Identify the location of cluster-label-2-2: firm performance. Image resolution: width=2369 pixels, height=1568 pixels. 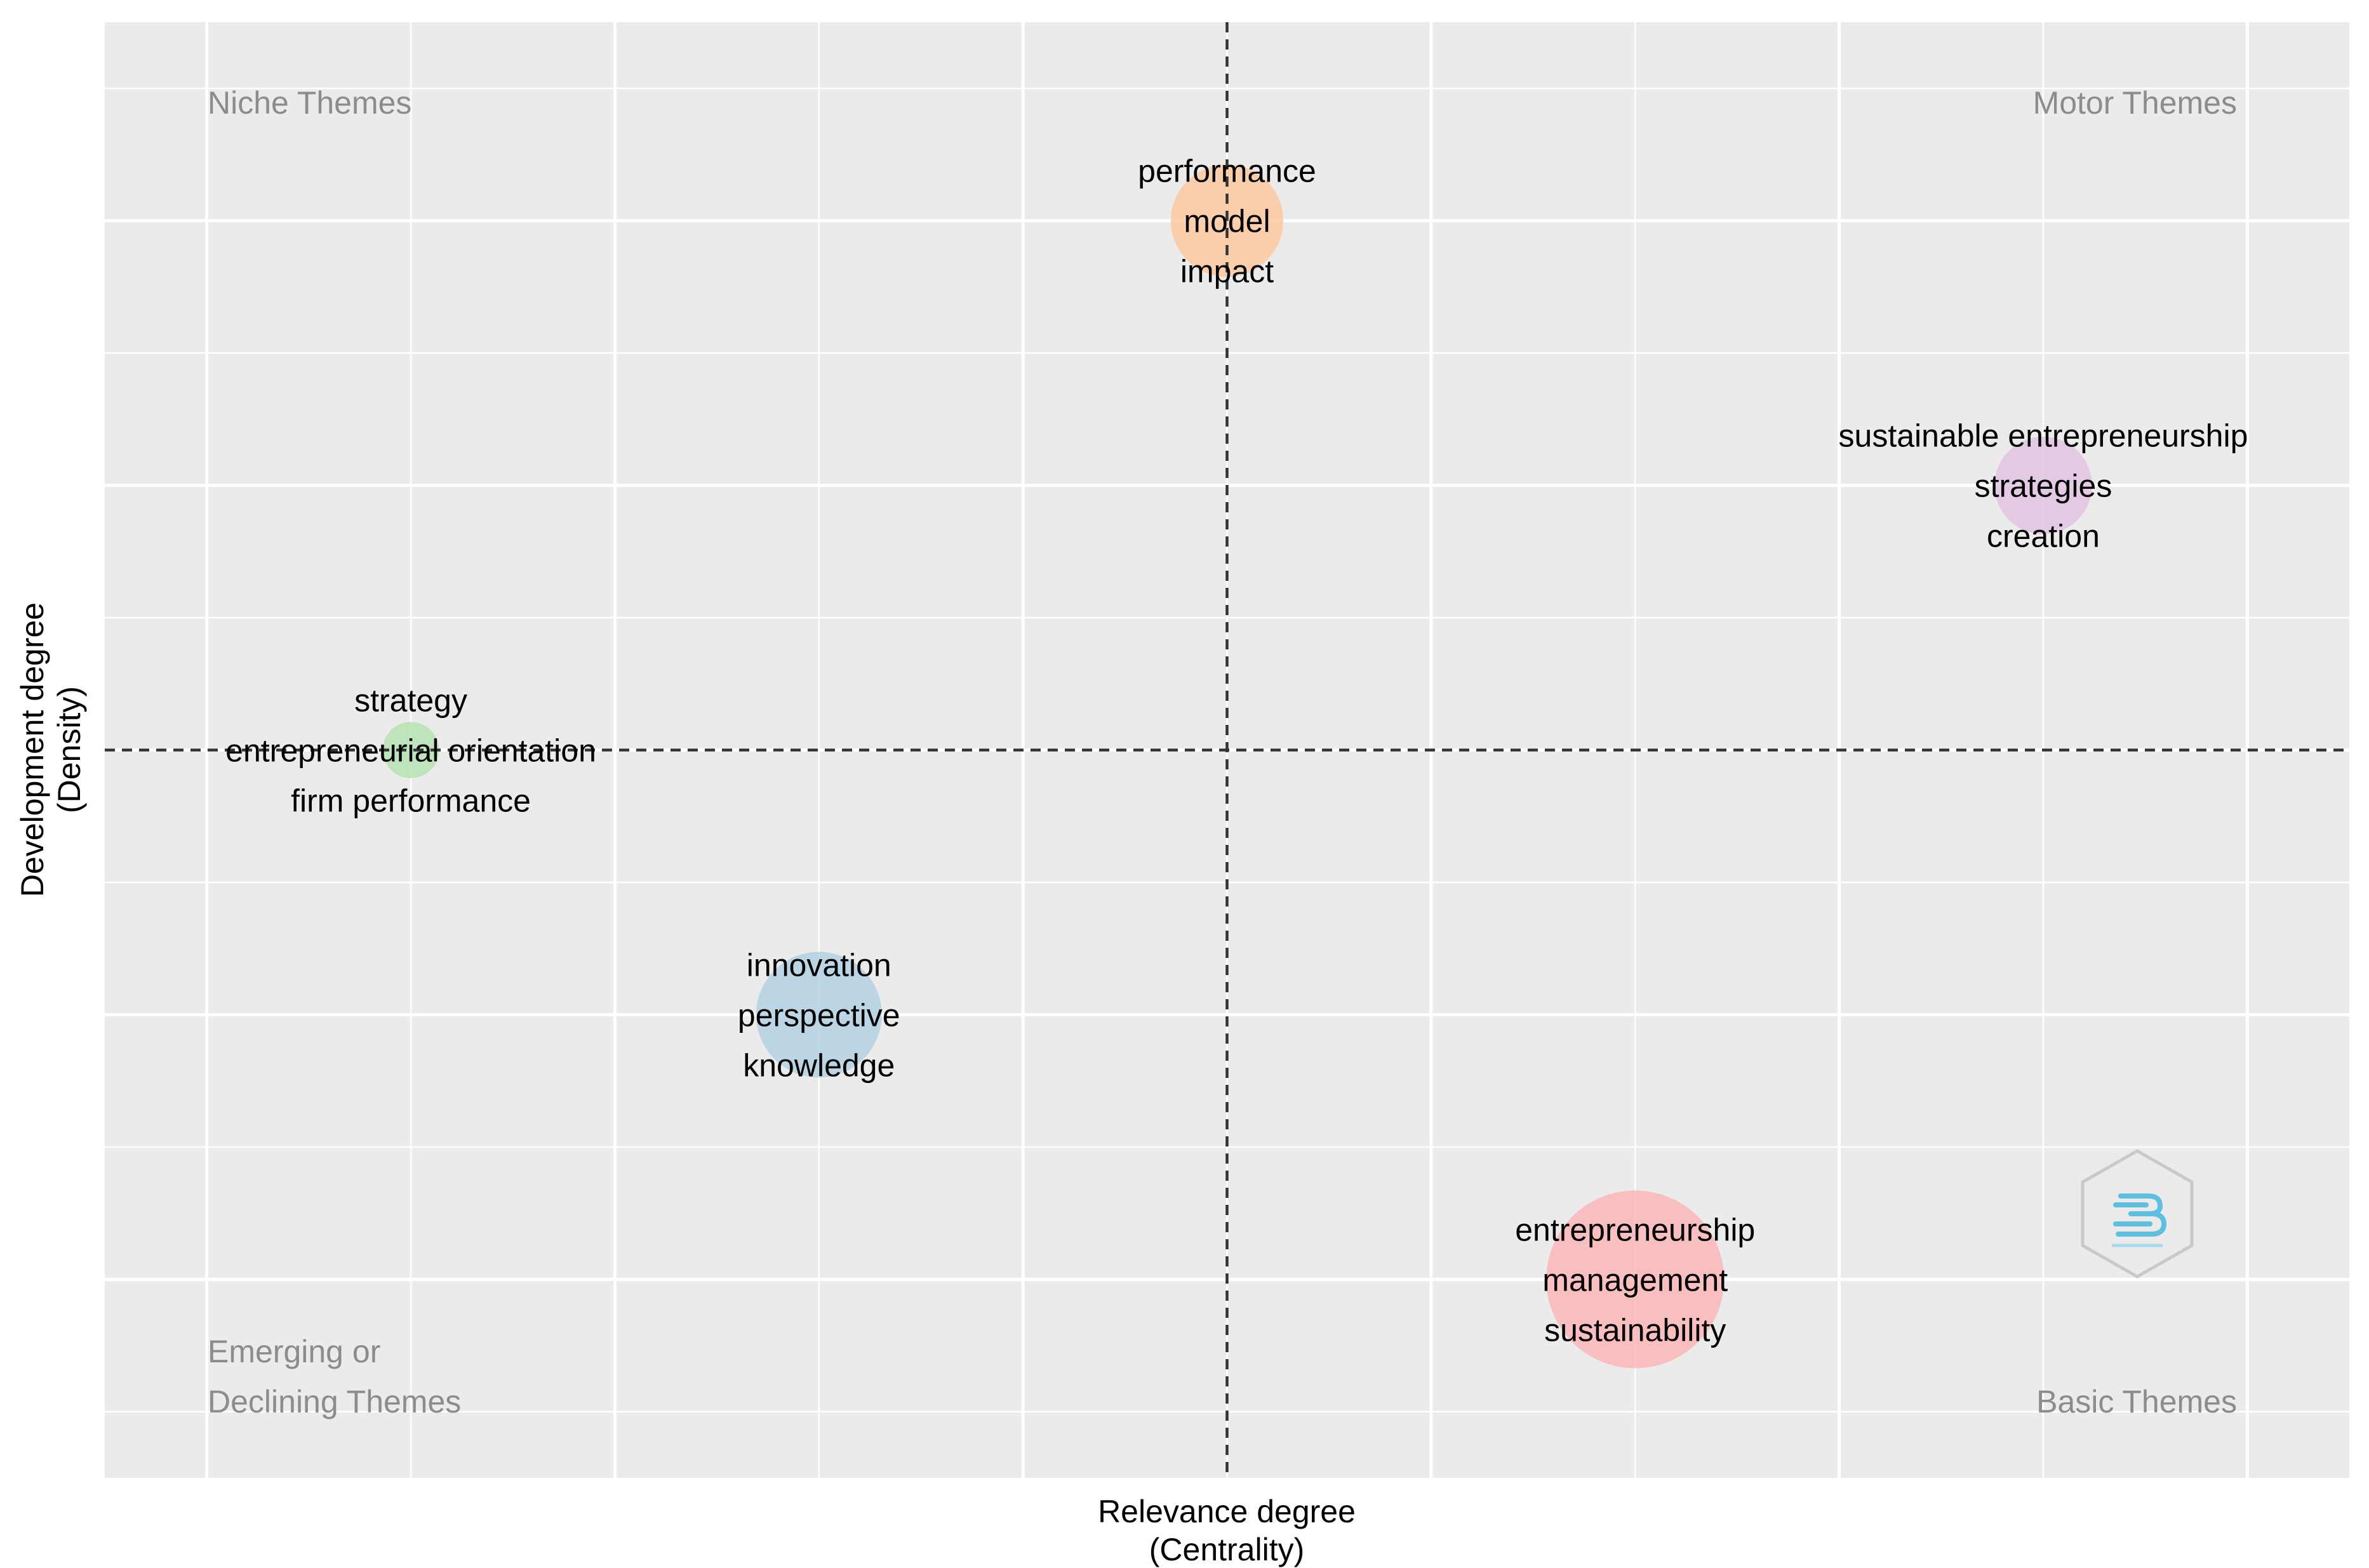
(411, 801).